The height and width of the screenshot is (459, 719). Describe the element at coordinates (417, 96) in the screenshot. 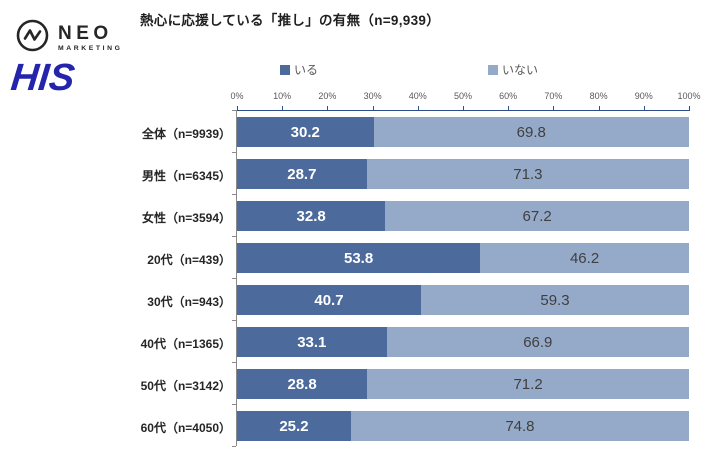

I see `x-axis-tick-label: 40%` at that location.